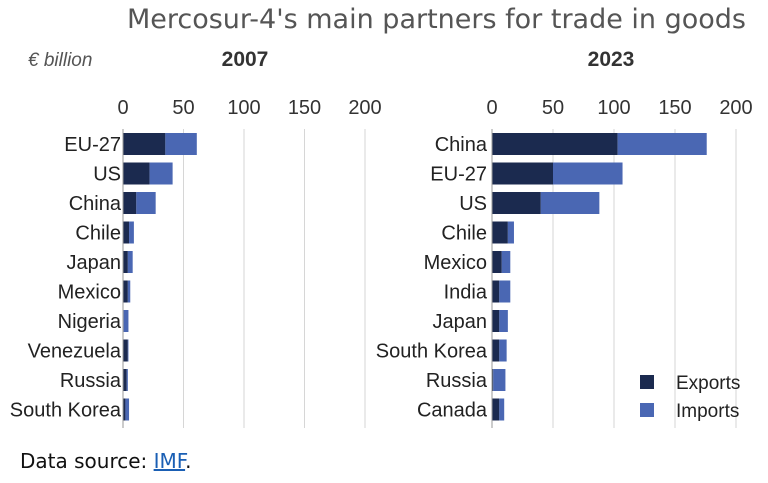 The image size is (768, 483). I want to click on legend: Exports Imports, so click(690, 397).